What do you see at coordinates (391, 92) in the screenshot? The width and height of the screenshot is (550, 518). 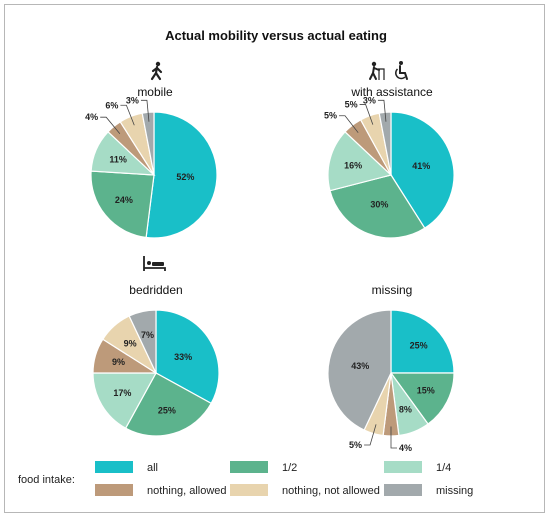 I see `pie-title-with-assistance: with assistance` at bounding box center [391, 92].